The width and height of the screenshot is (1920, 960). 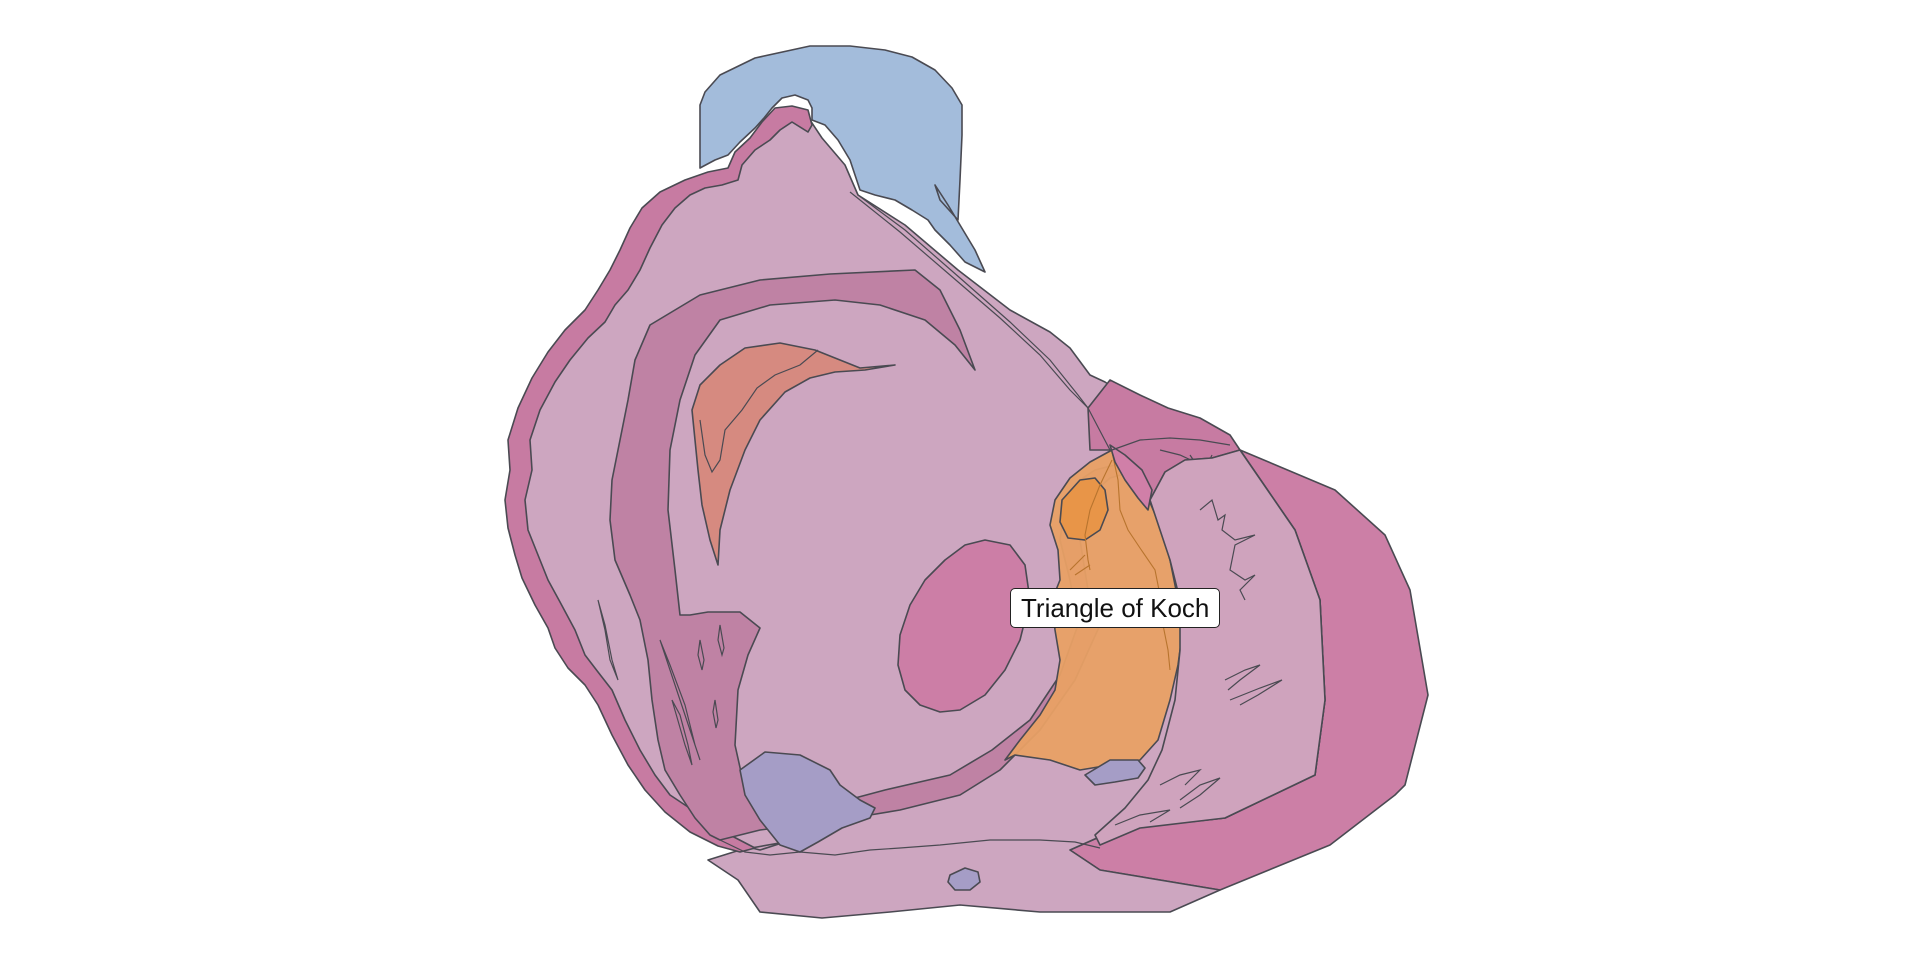 I want to click on tendon-of-todaro-line, so click(x=1099, y=429).